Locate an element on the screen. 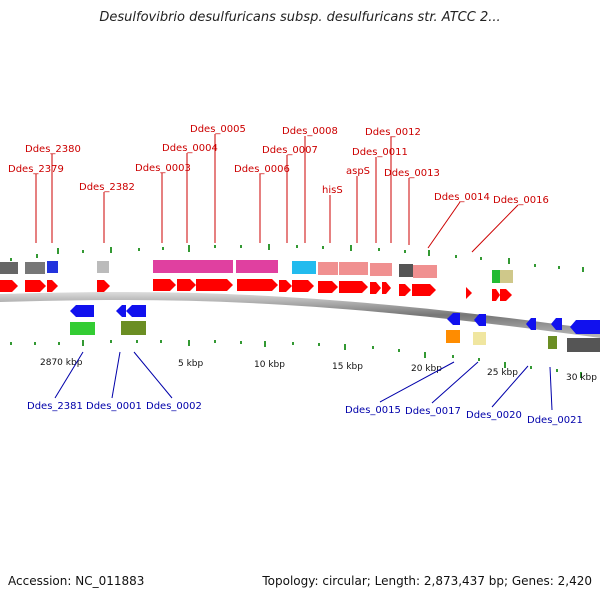  gene-label: Ddes_0016 is located at coordinates (521, 200).